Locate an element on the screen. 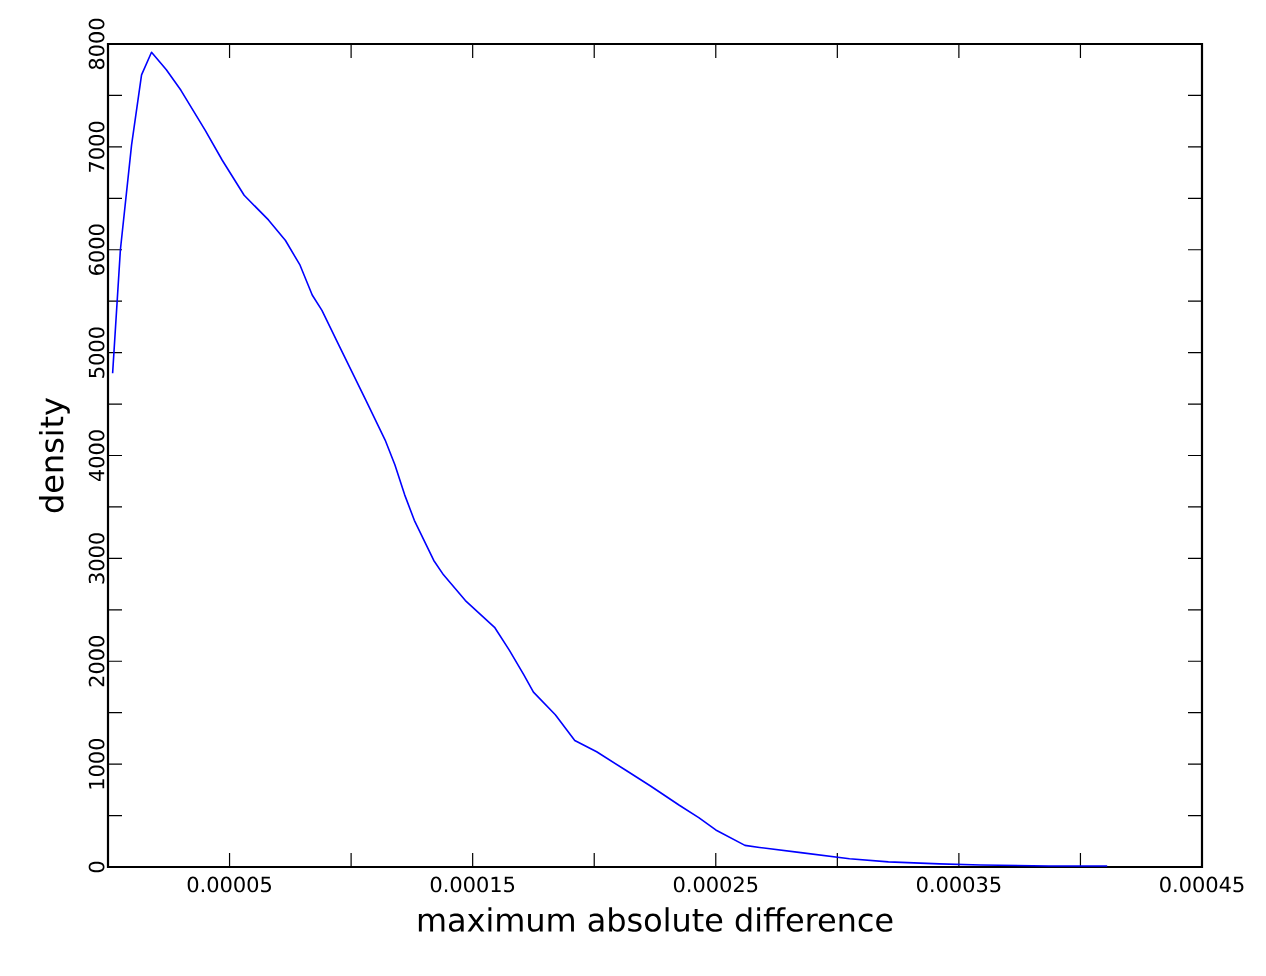 The image size is (1266, 976). y-tick-label: 6000 is located at coordinates (96, 249).